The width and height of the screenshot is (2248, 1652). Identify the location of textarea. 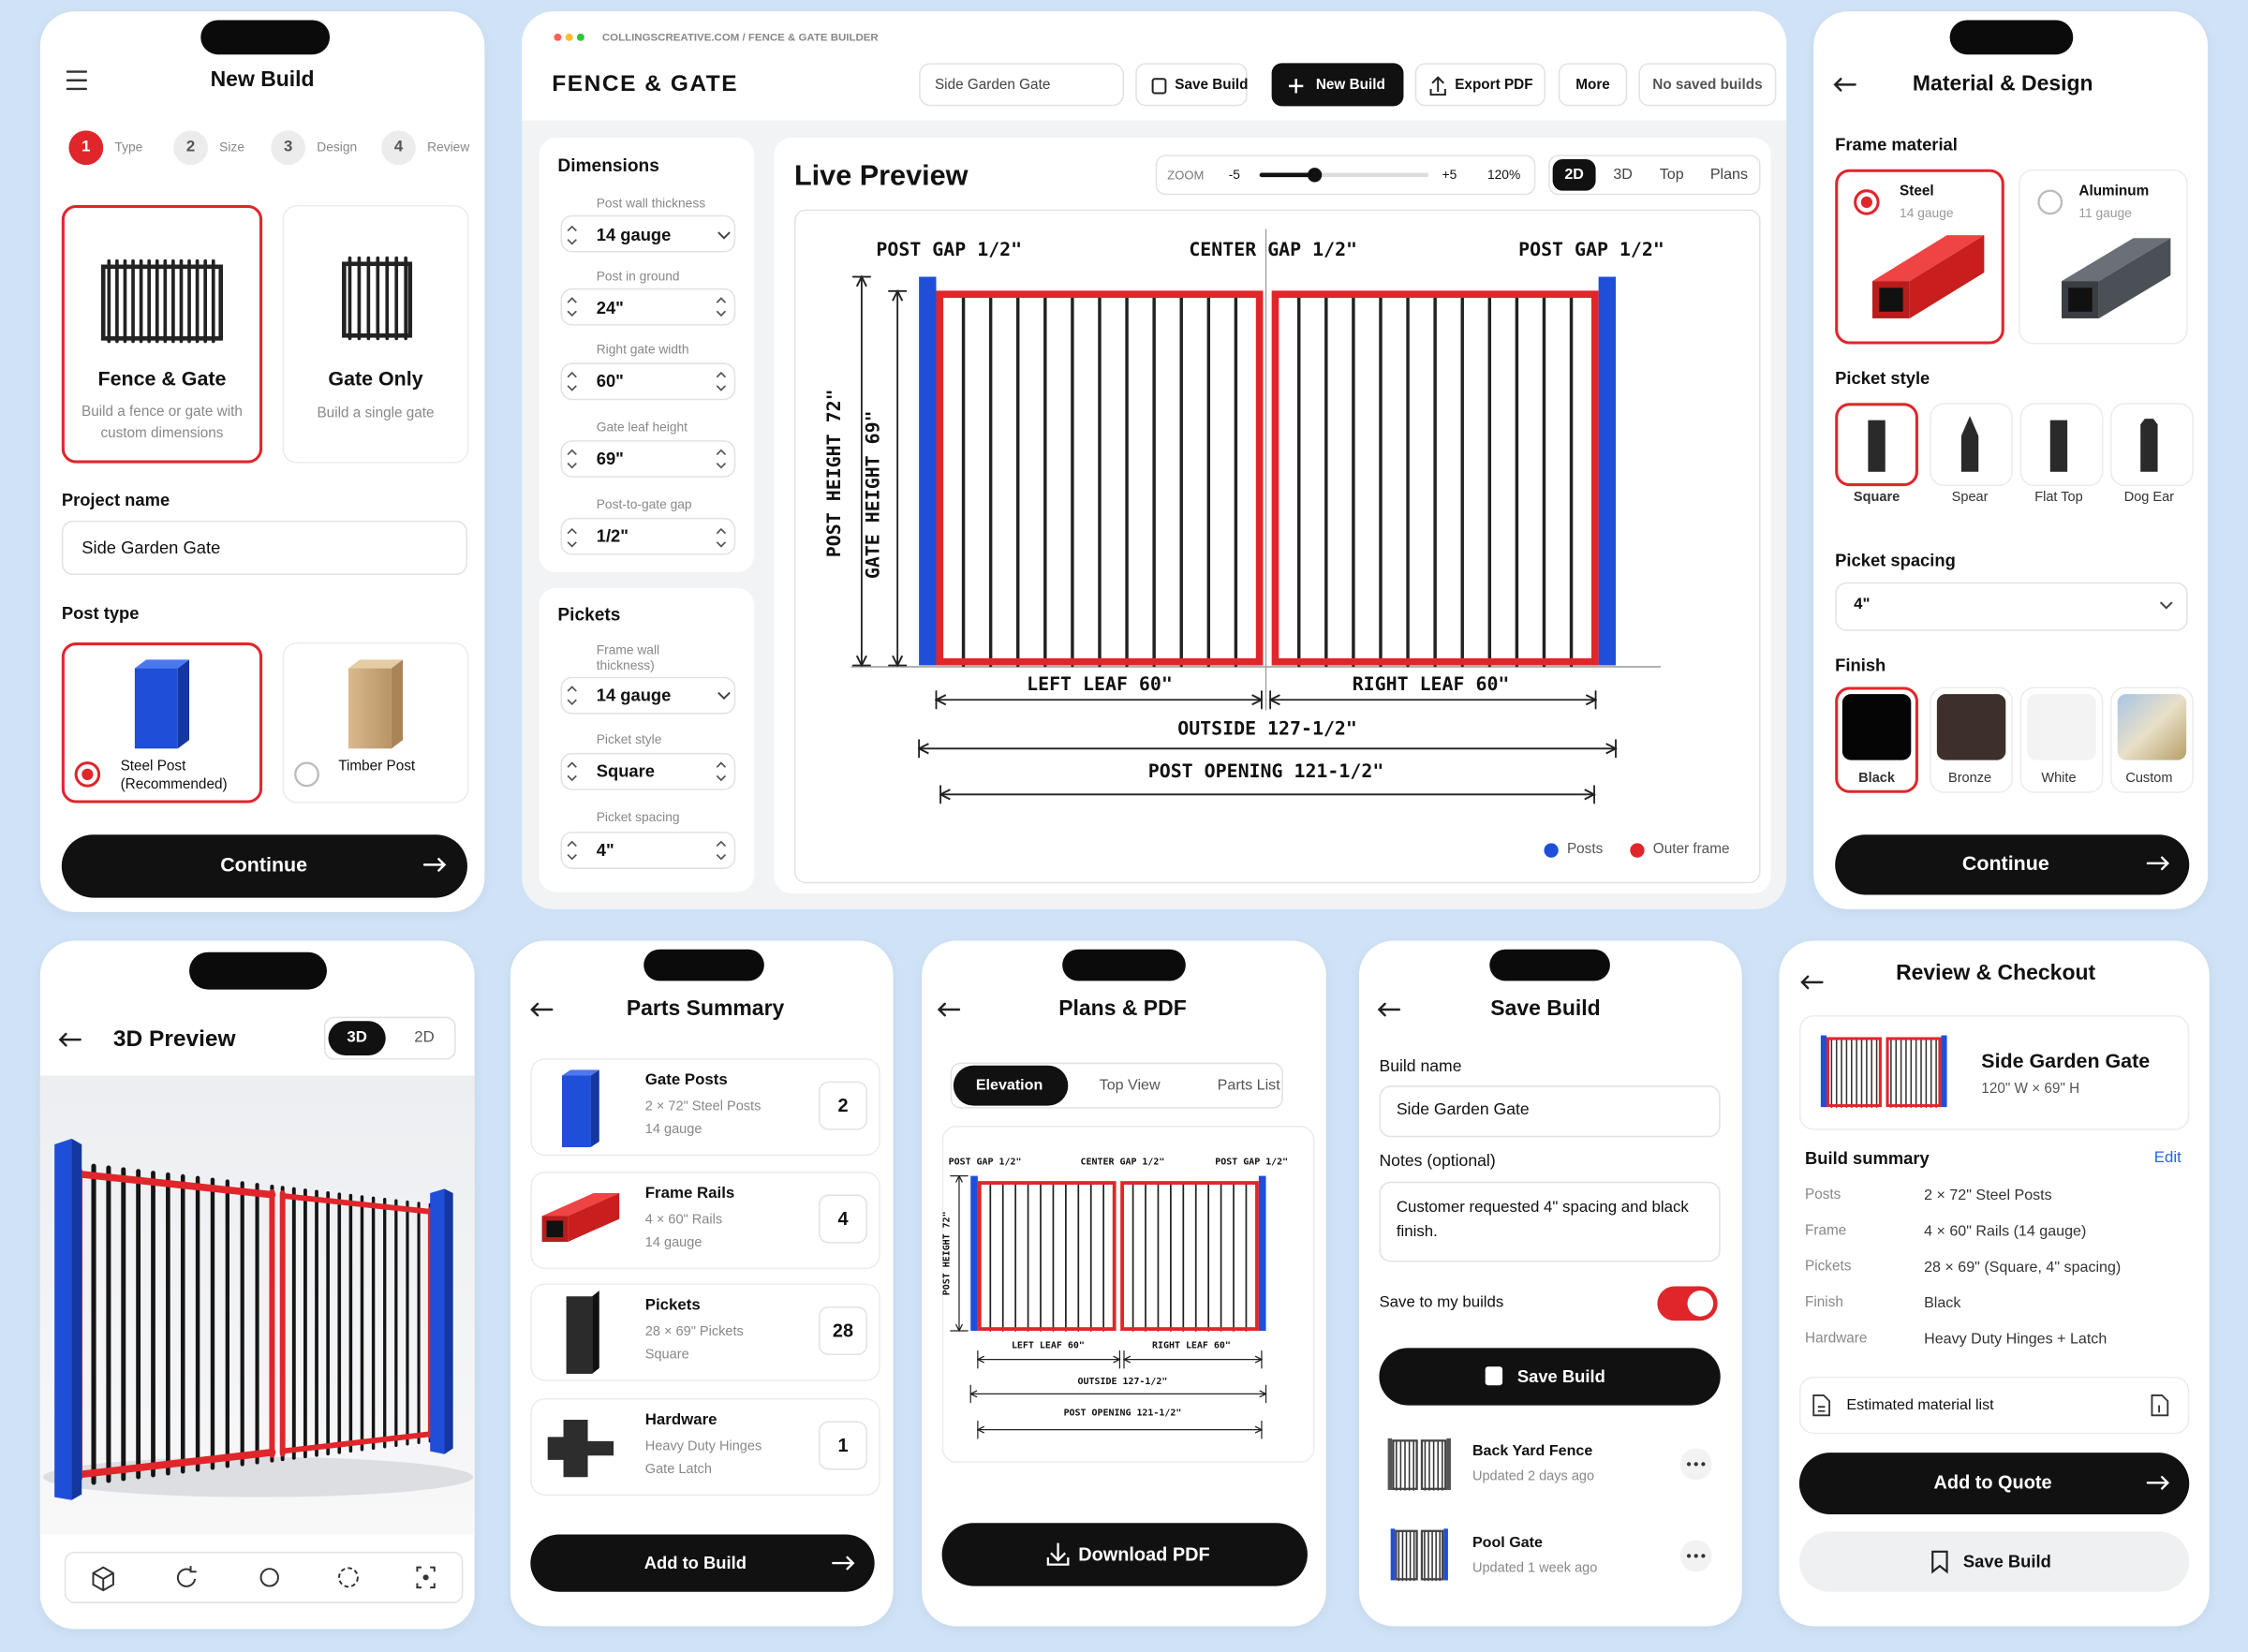
(1550, 1222).